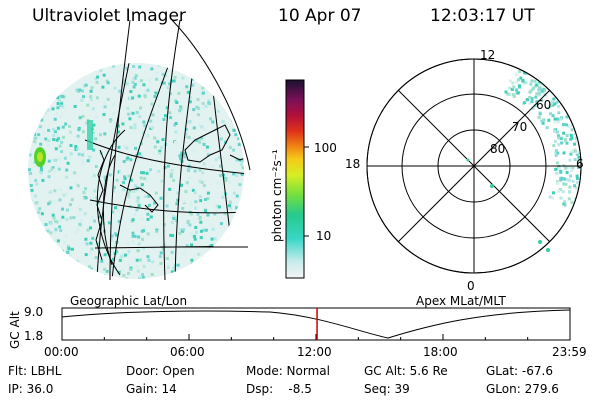  What do you see at coordinates (279, 389) in the screenshot?
I see `info-dsp: Dsp: -8.5` at bounding box center [279, 389].